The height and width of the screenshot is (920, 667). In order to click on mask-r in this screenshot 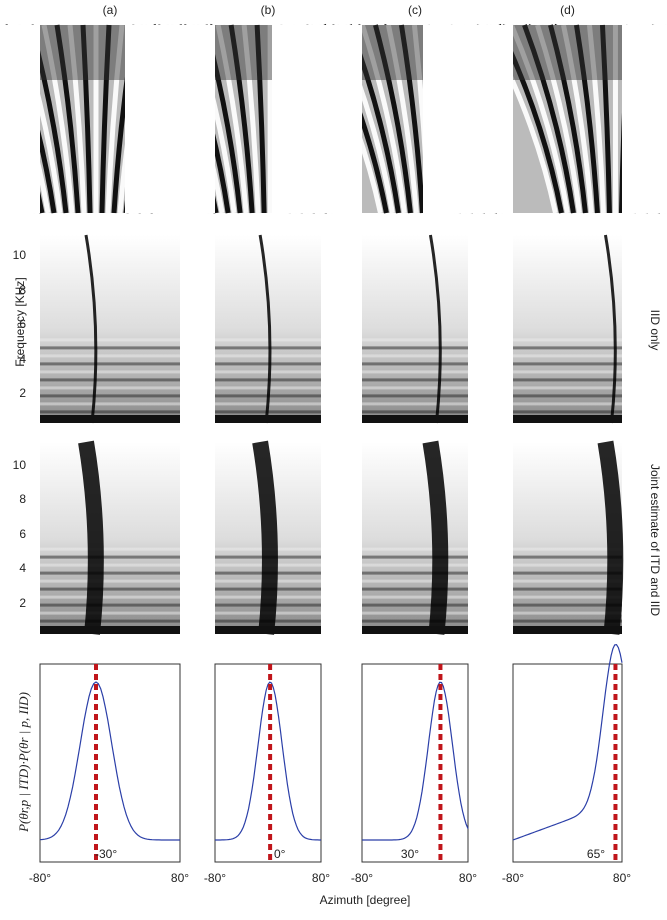, I will do `click(644, 119)`.